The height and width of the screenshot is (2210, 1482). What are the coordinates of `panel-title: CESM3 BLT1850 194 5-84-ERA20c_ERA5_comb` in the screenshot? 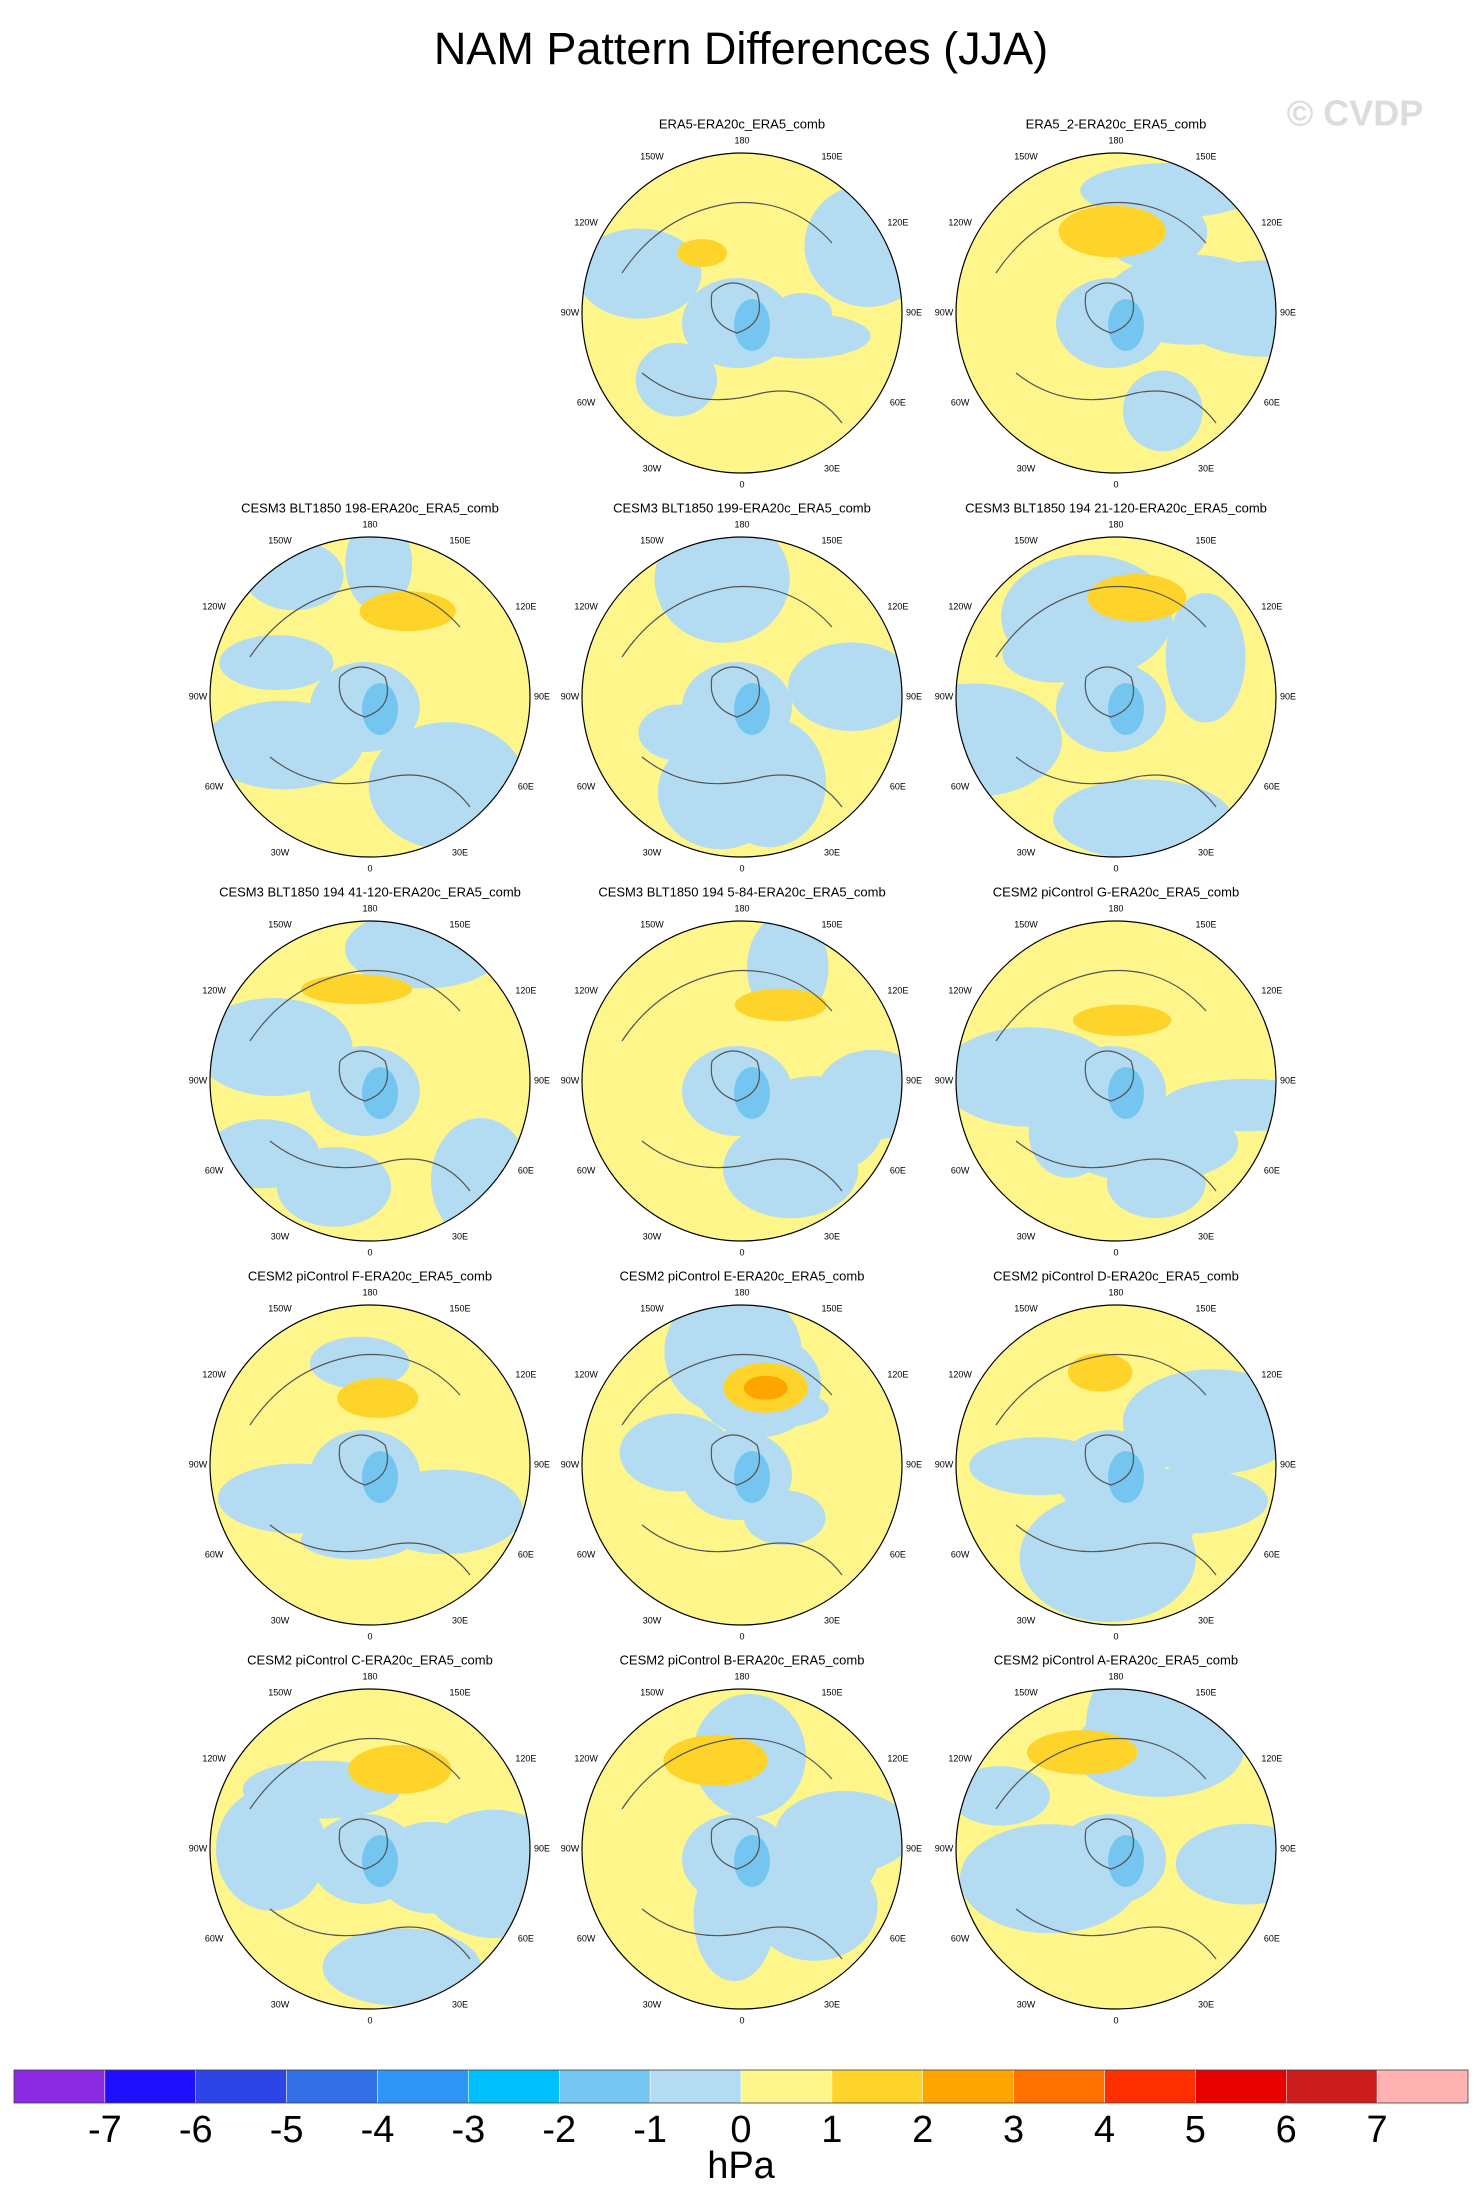 It's located at (741, 891).